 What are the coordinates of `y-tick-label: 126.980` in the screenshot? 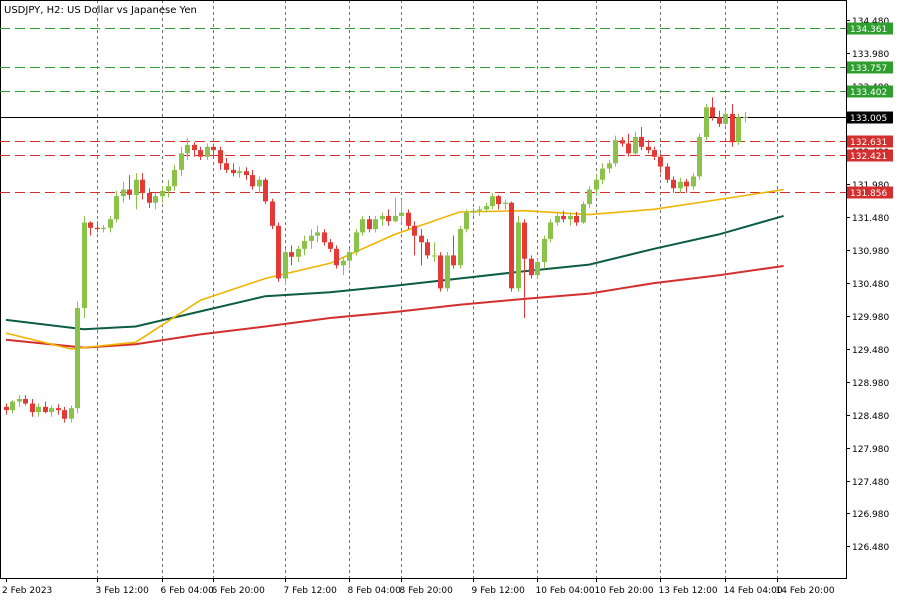 It's located at (870, 515).